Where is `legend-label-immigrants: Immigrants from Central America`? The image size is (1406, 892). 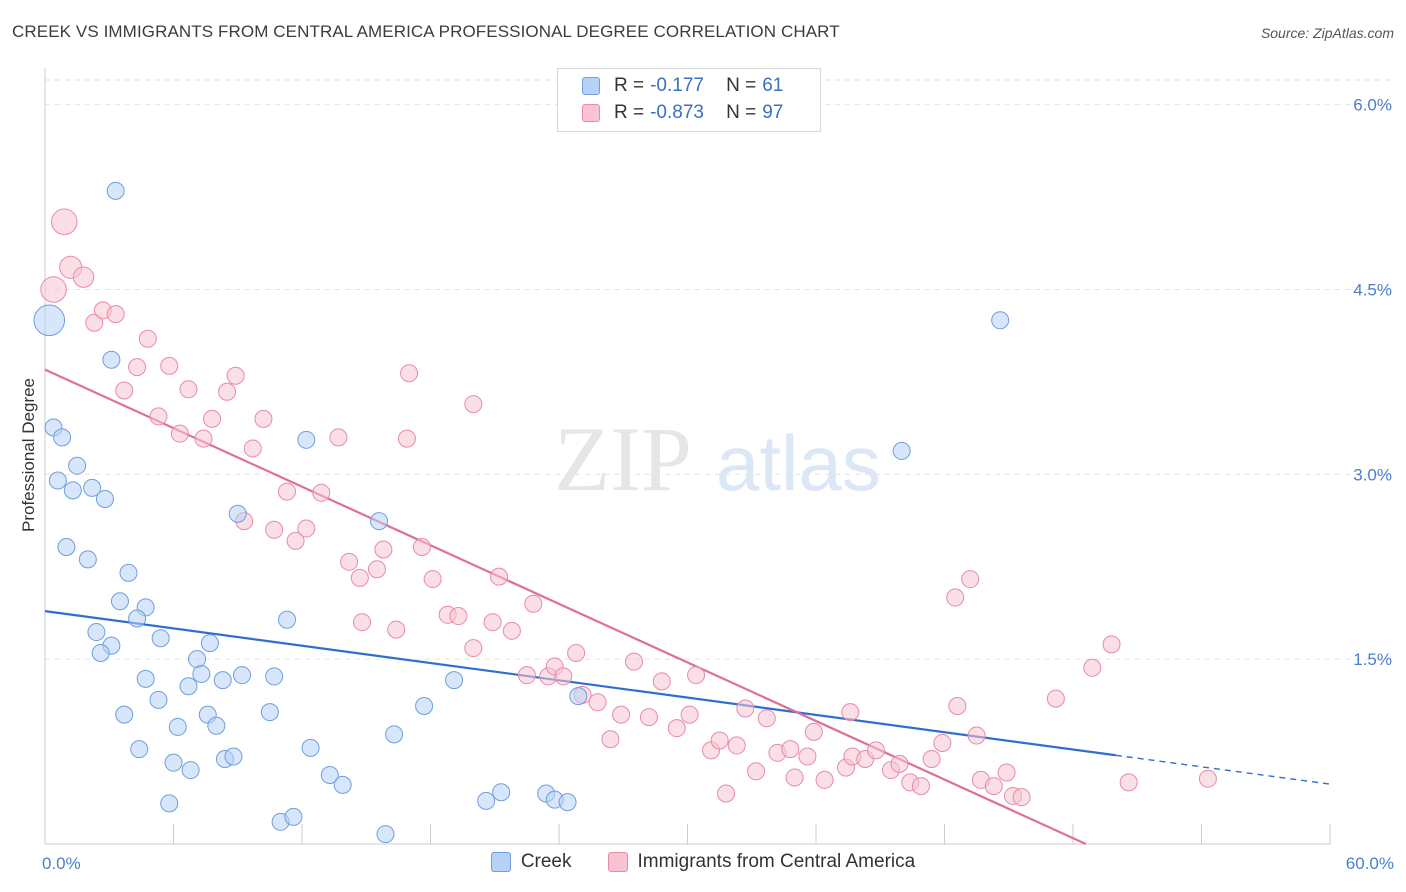
legend-label-immigrants: Immigrants from Central America is located at coordinates (776, 861).